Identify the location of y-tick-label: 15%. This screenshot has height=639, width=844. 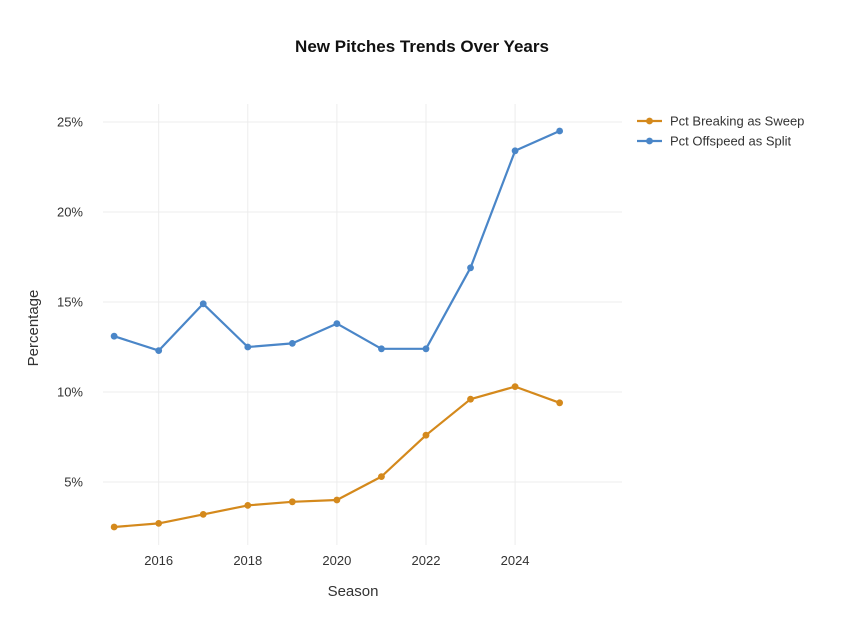
(70, 302).